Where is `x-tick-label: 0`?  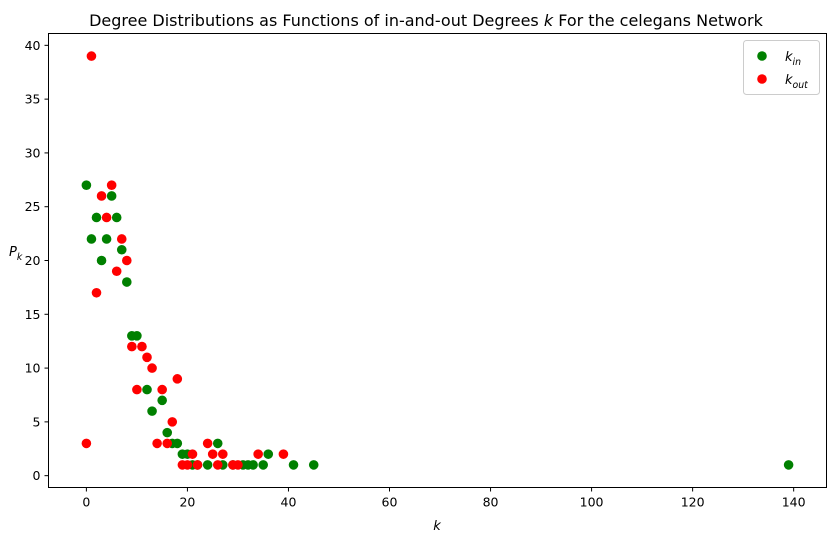
x-tick-label: 0 is located at coordinates (86, 502).